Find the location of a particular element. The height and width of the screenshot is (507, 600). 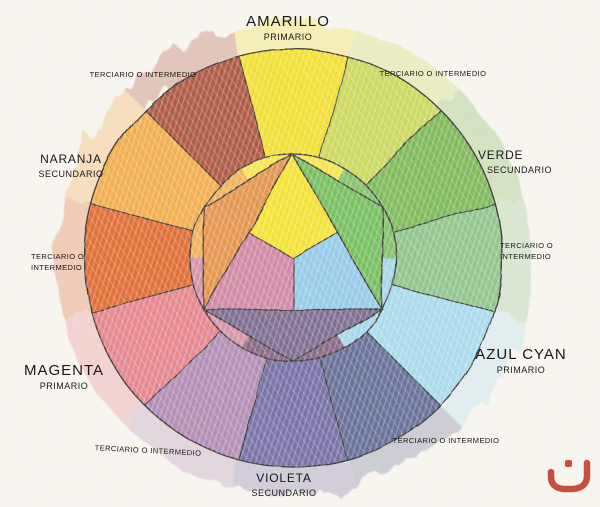

label-terciario-top-left: TERCIARIO O INTERMEDIO is located at coordinates (143, 74).